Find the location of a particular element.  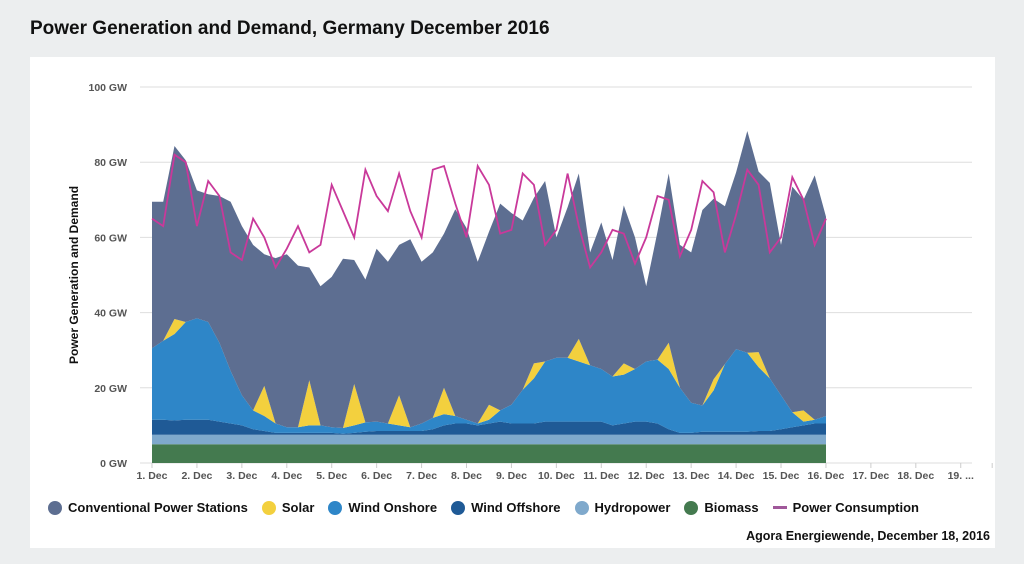

x-tick-label: 1. Dec is located at coordinates (152, 476).